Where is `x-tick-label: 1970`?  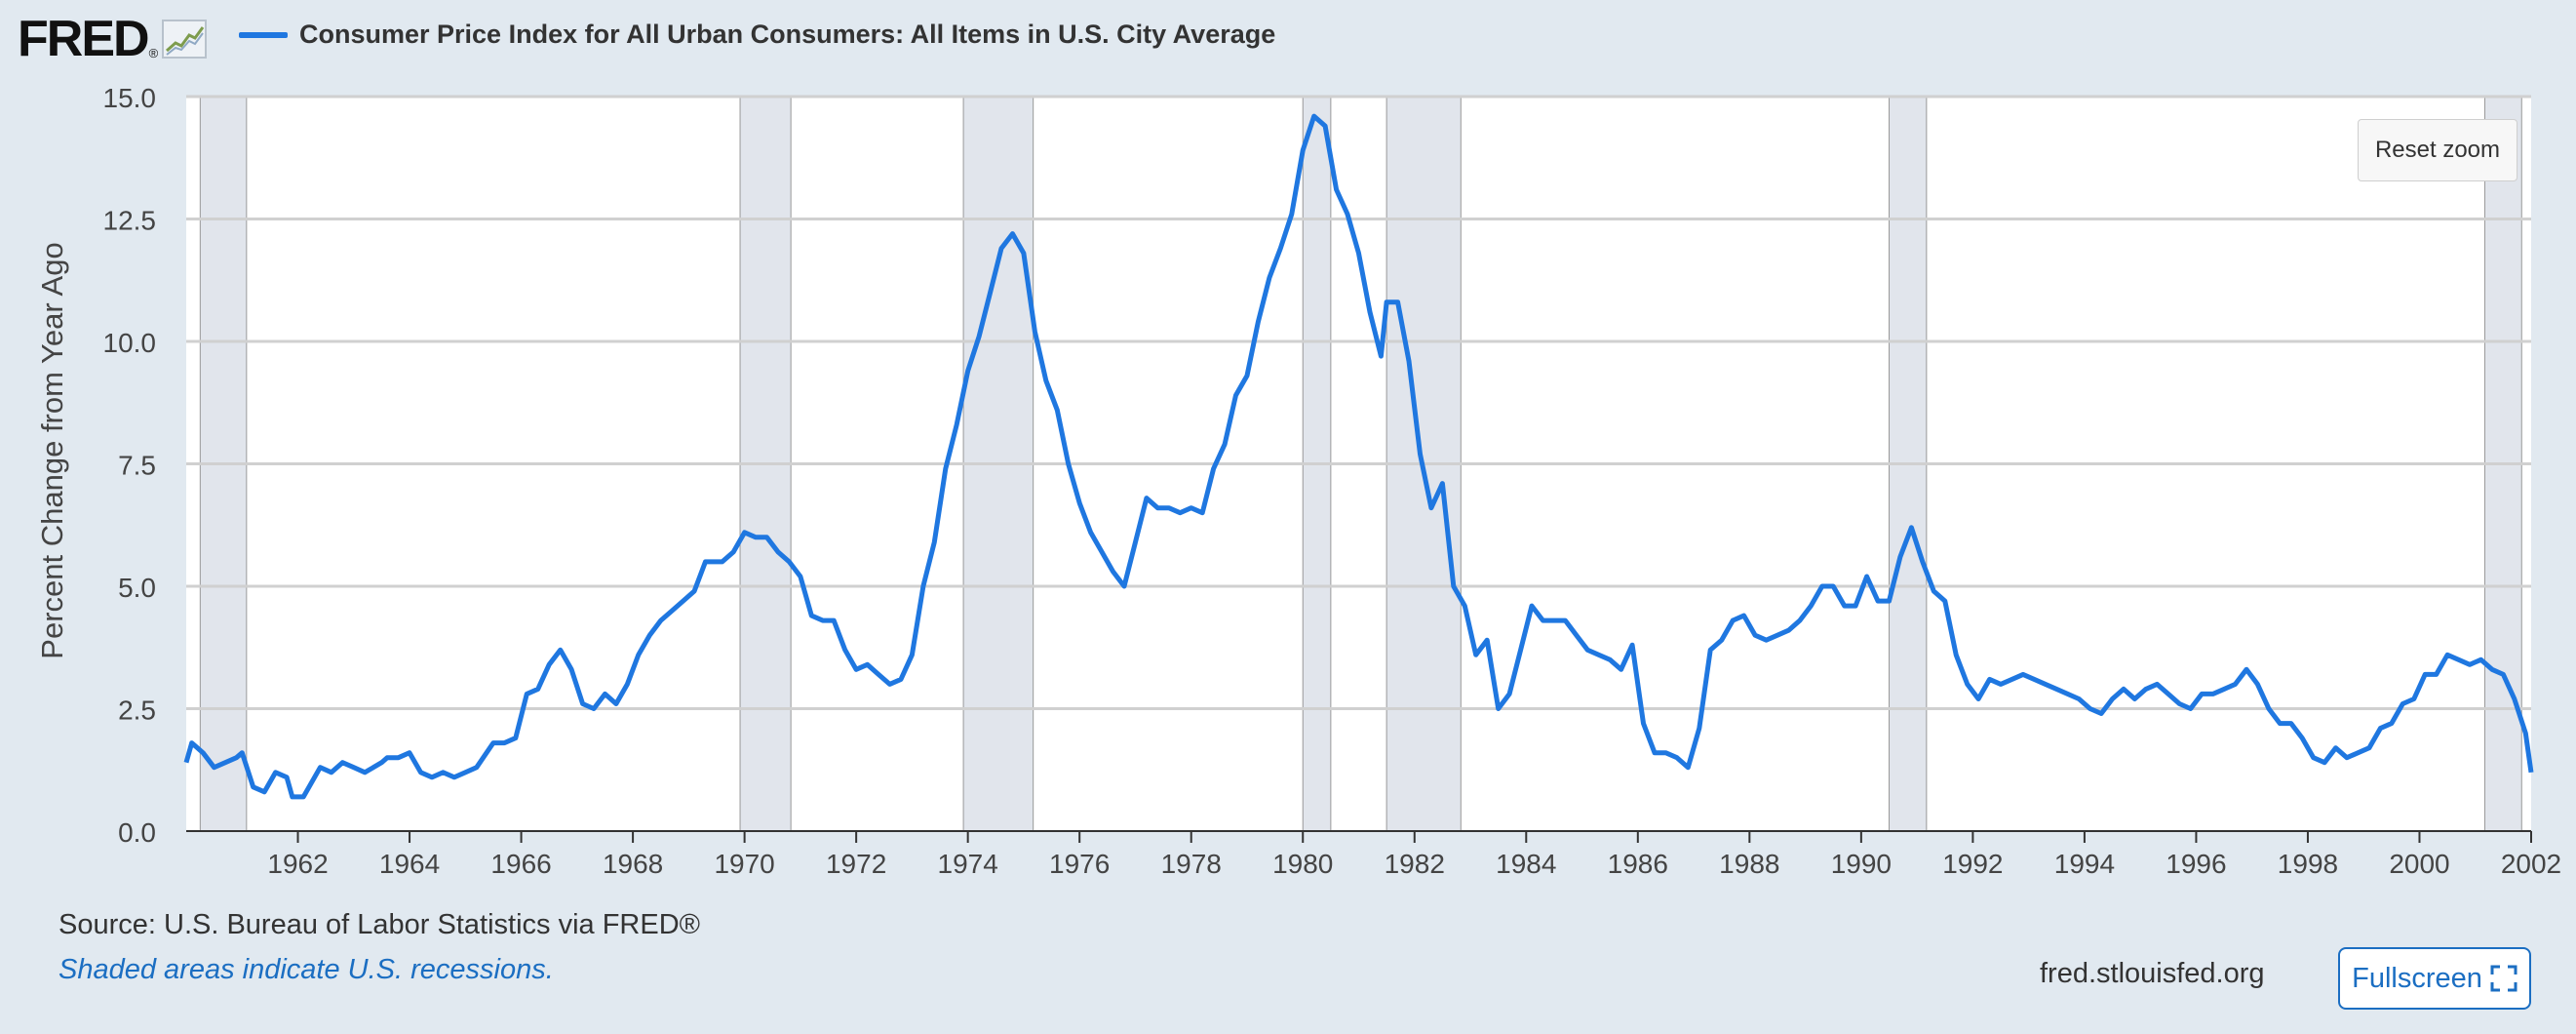 x-tick-label: 1970 is located at coordinates (744, 864).